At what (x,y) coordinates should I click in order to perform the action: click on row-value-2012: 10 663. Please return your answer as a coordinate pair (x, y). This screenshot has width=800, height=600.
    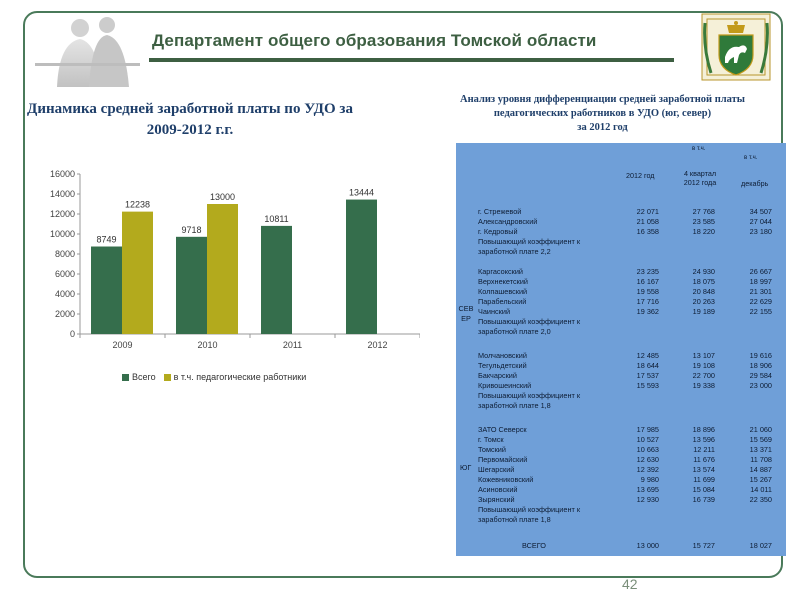
    Looking at the image, I should click on (647, 449).